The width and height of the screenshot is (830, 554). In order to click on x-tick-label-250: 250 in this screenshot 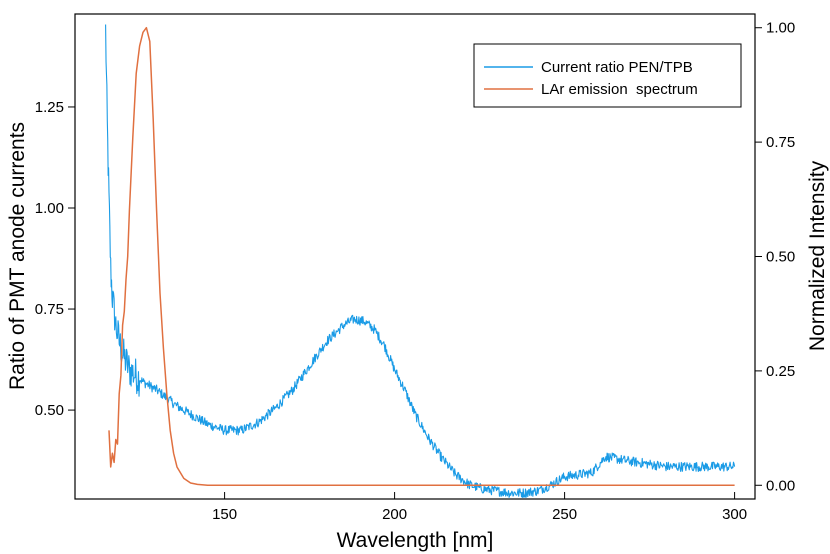, I will do `click(564, 514)`.